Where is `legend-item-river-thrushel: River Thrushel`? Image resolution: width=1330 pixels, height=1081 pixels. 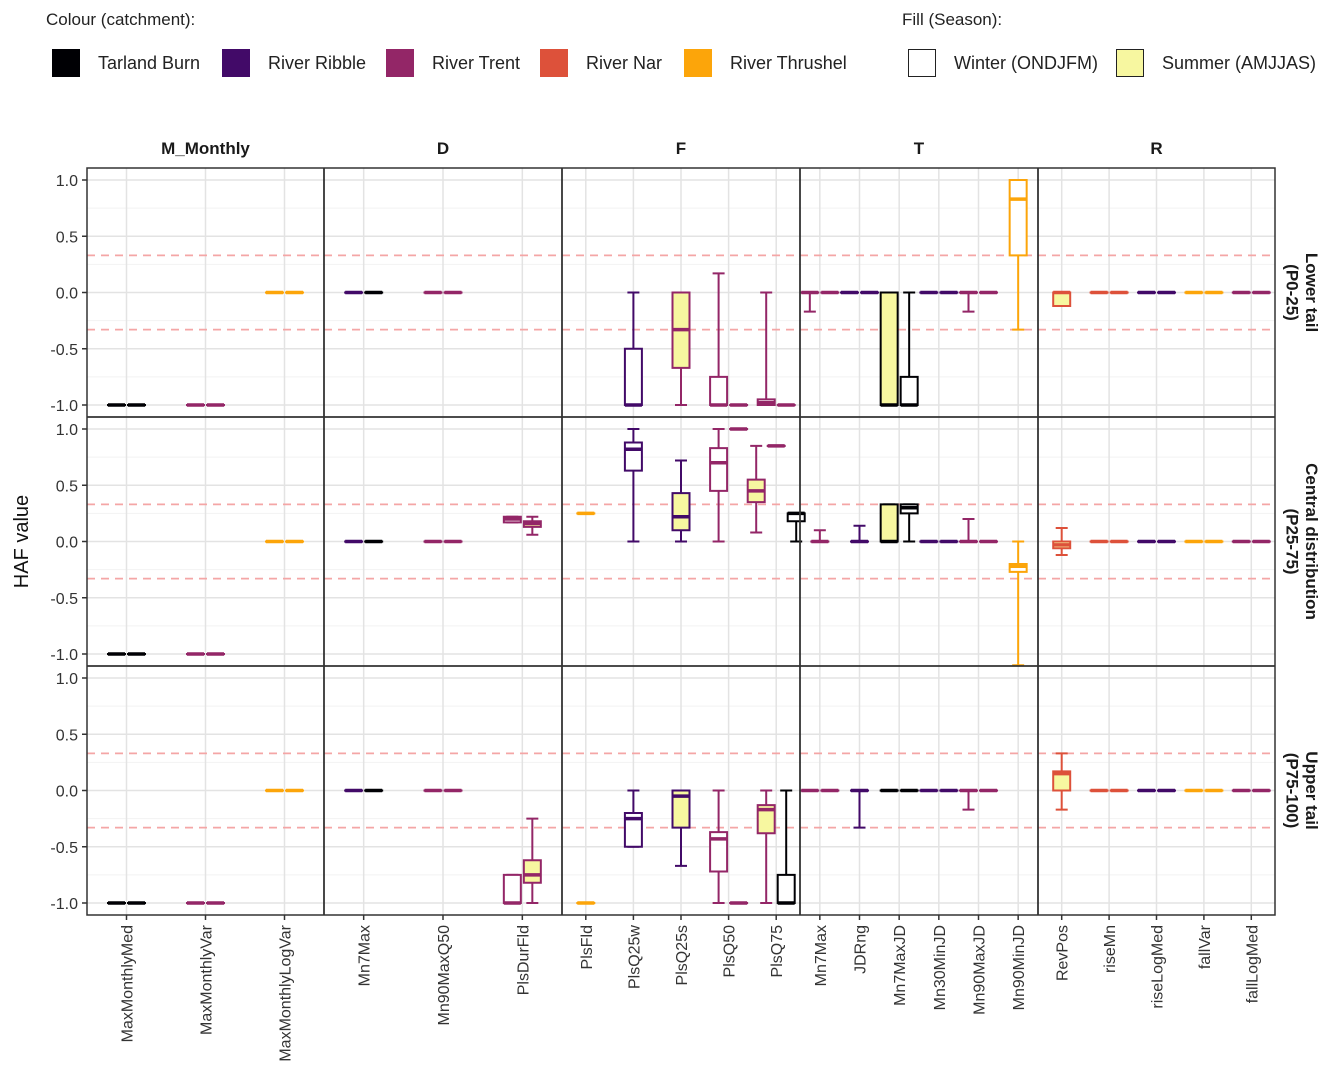 legend-item-river-thrushel: River Thrushel is located at coordinates (765, 63).